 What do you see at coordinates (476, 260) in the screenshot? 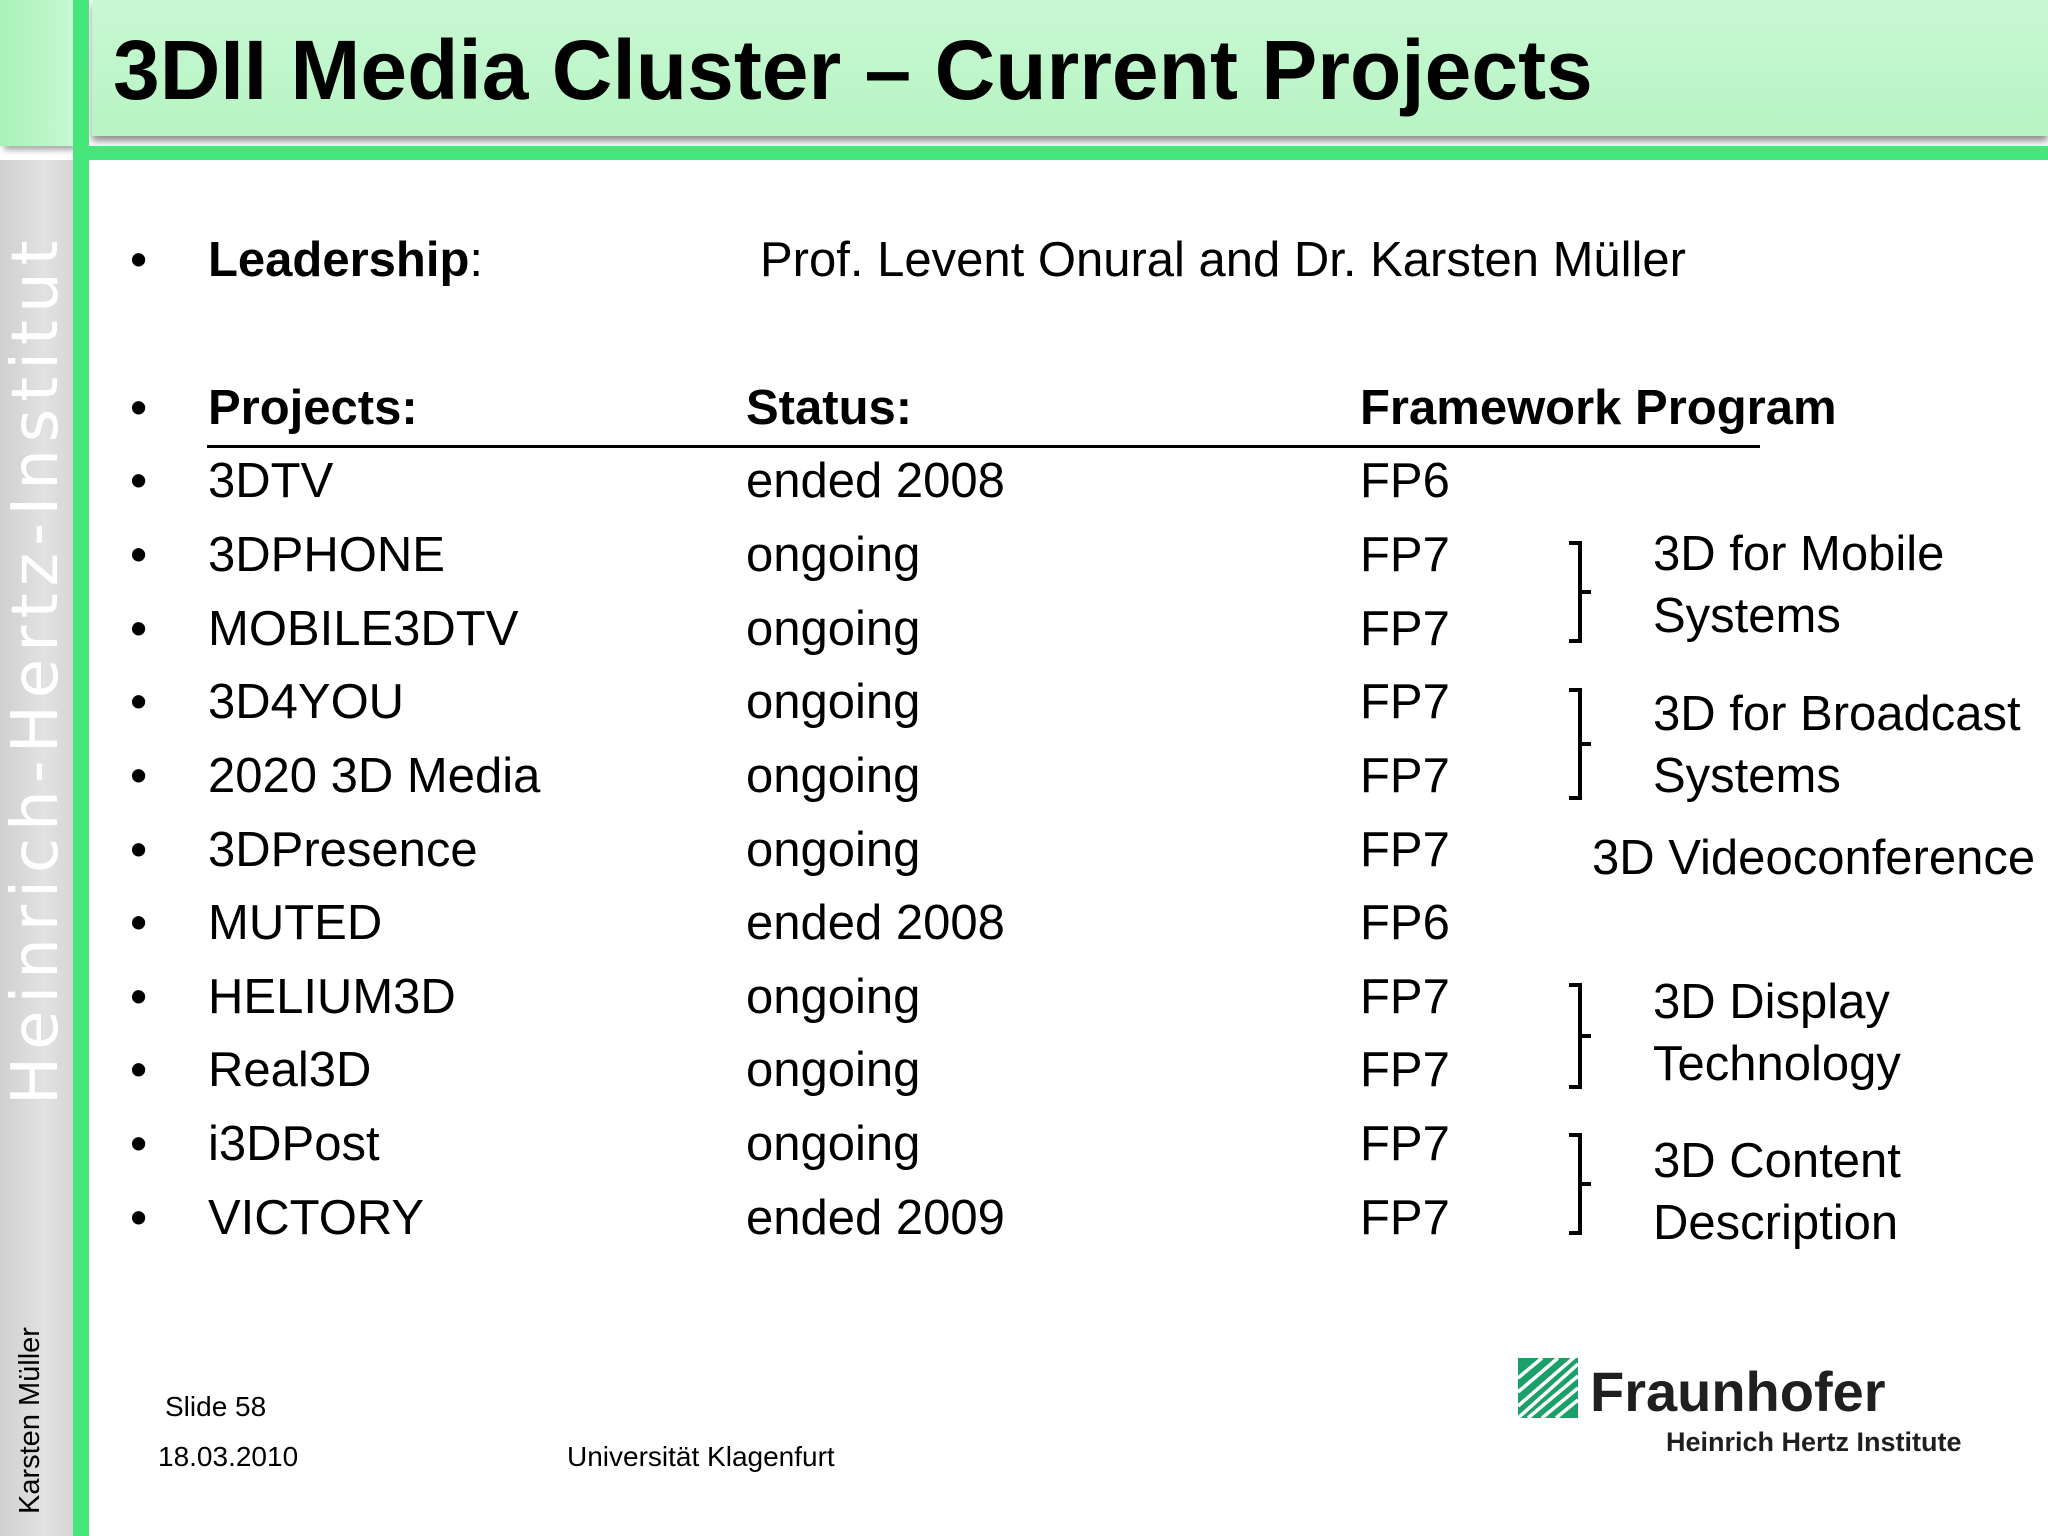
I see `leadership-colon: :` at bounding box center [476, 260].